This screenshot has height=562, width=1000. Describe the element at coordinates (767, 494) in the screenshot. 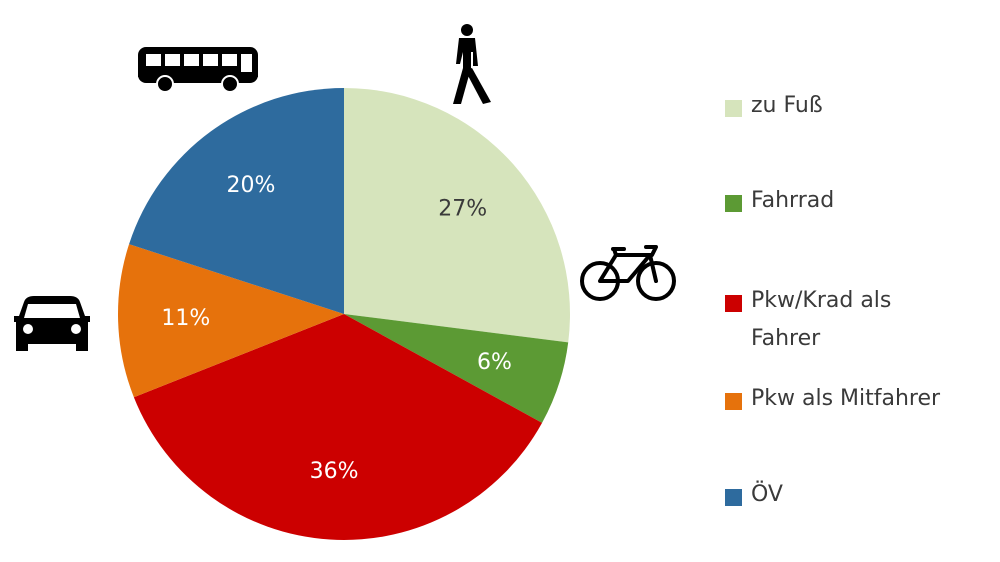

I see `legend-label: ÖV` at that location.